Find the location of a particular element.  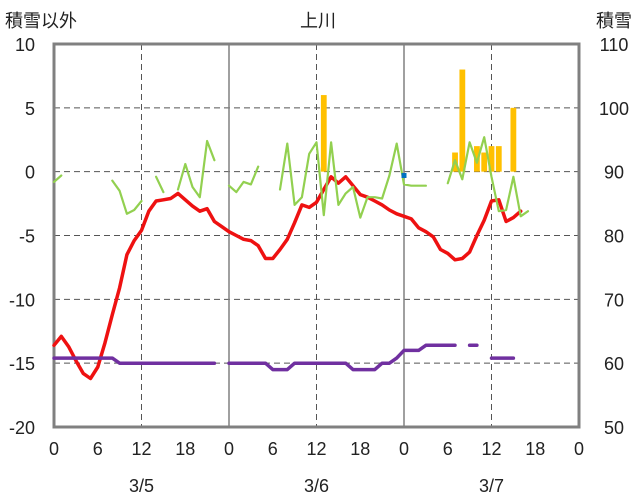

right-tick-label: 80 is located at coordinates (614, 237).